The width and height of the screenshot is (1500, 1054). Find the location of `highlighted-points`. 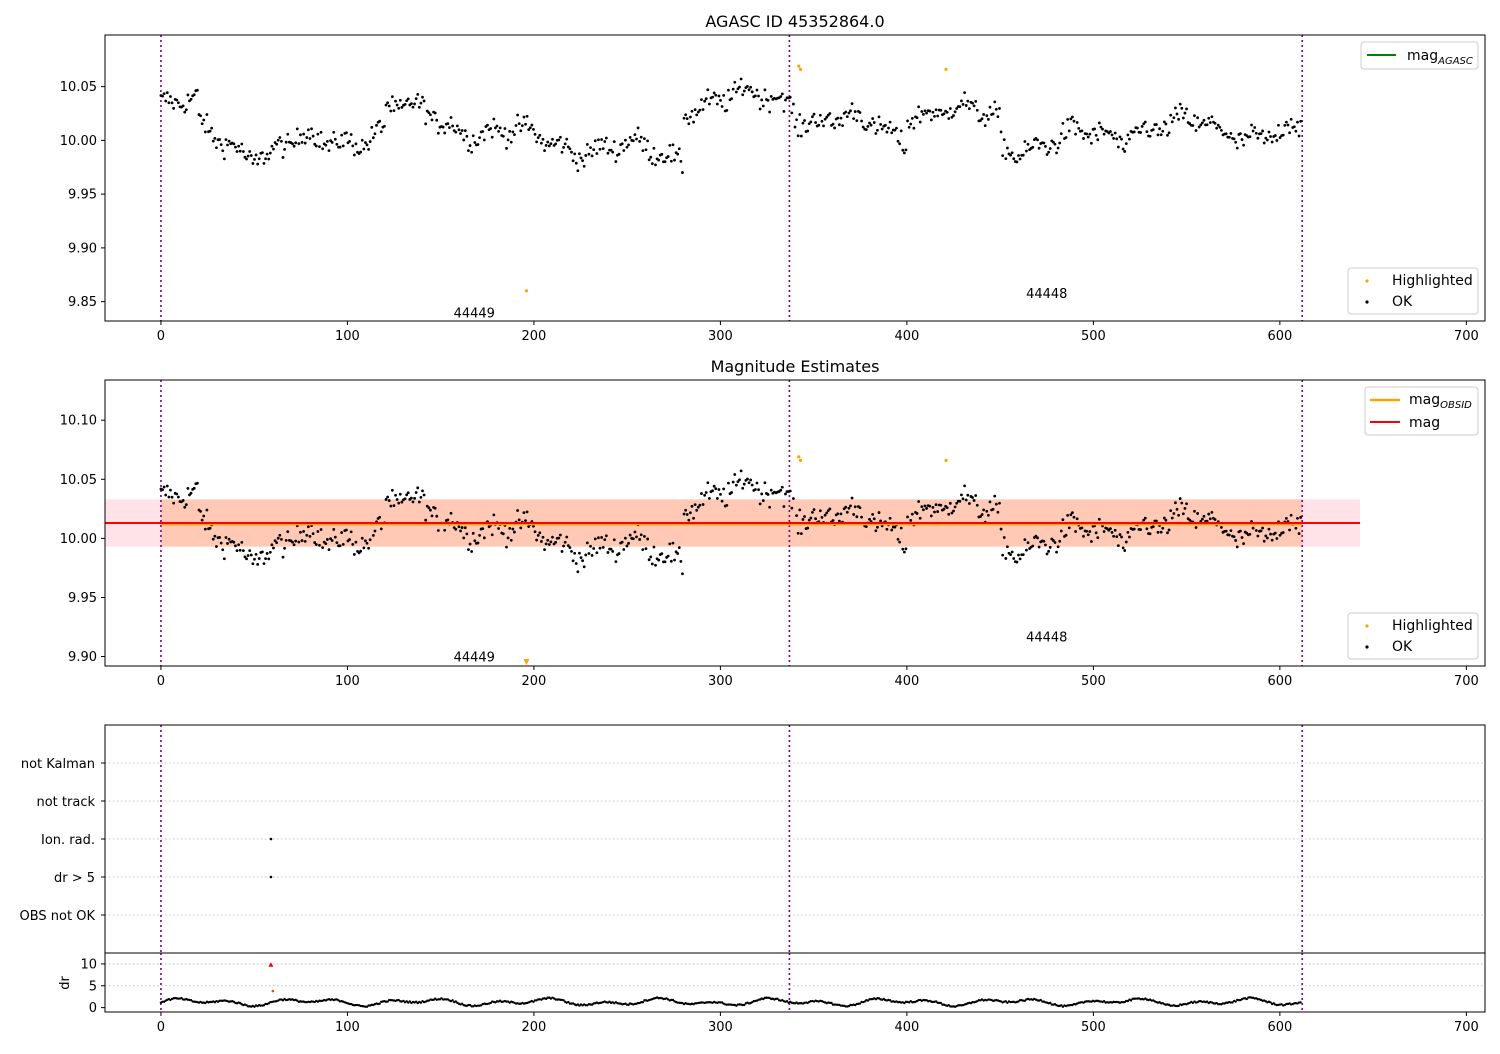

highlighted-points is located at coordinates (736, 178).